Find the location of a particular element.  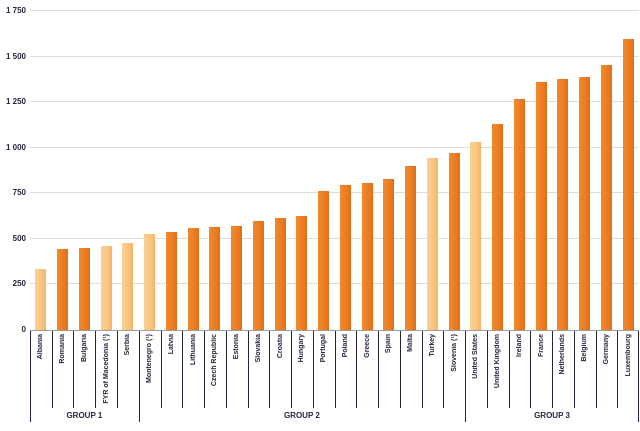

bar-united-states is located at coordinates (476, 236).